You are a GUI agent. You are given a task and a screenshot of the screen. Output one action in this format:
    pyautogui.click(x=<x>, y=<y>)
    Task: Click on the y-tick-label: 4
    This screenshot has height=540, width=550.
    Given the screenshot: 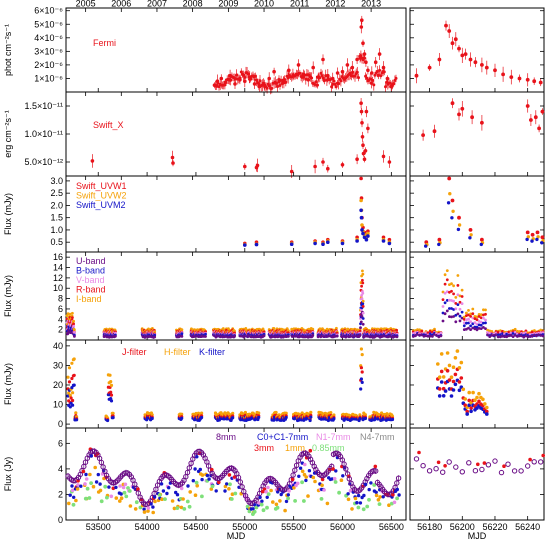 What is the action you would take?
    pyautogui.click(x=60, y=469)
    